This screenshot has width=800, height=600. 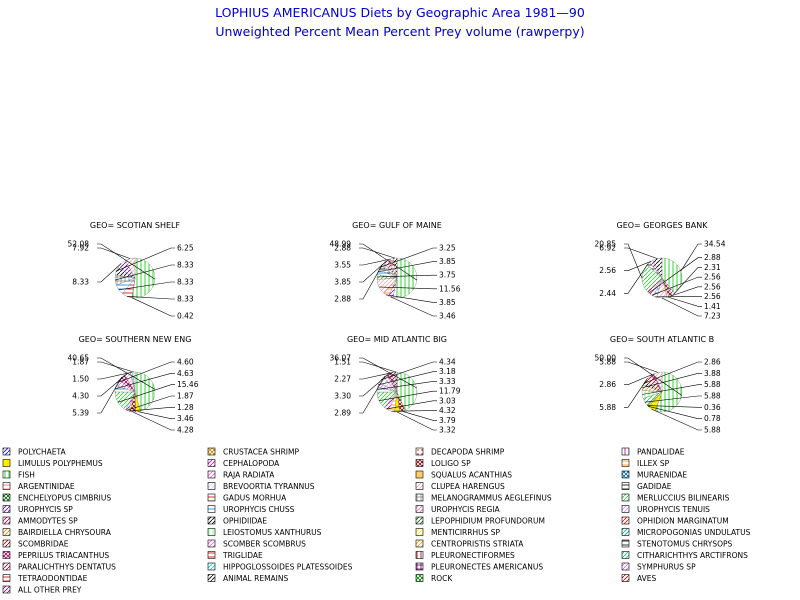 I want to click on panel-title: GEO= MID ATLANTIC BIG, so click(x=397, y=339).